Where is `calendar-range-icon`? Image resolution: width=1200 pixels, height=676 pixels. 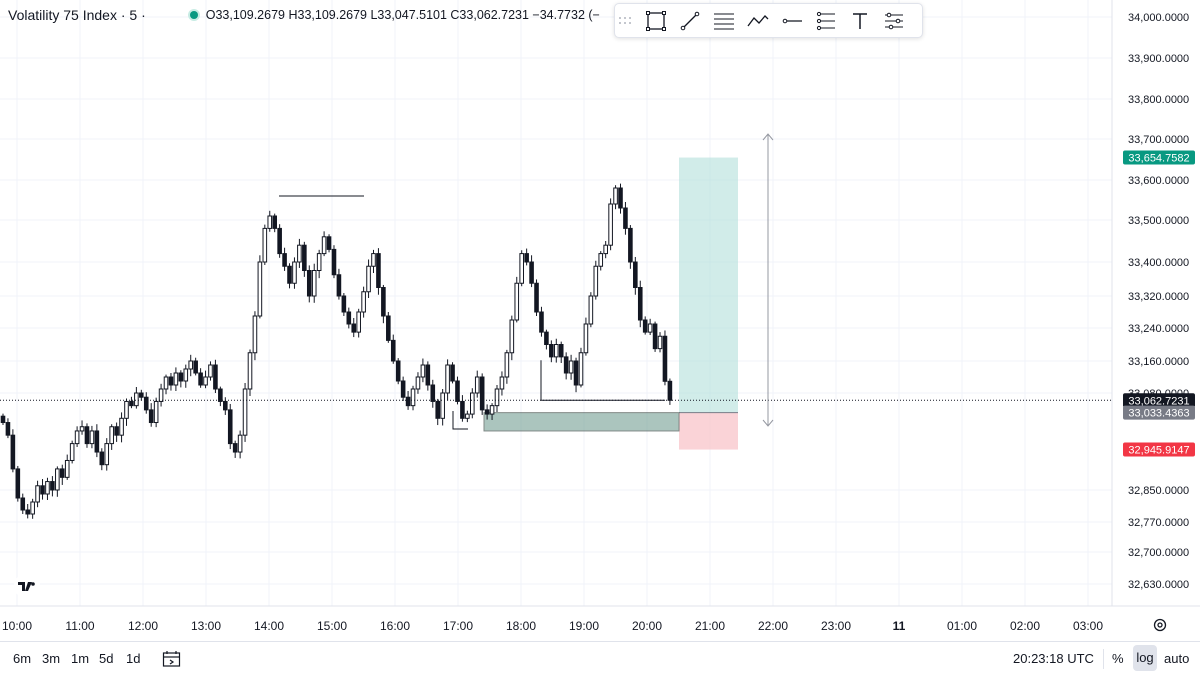 calendar-range-icon is located at coordinates (172, 659).